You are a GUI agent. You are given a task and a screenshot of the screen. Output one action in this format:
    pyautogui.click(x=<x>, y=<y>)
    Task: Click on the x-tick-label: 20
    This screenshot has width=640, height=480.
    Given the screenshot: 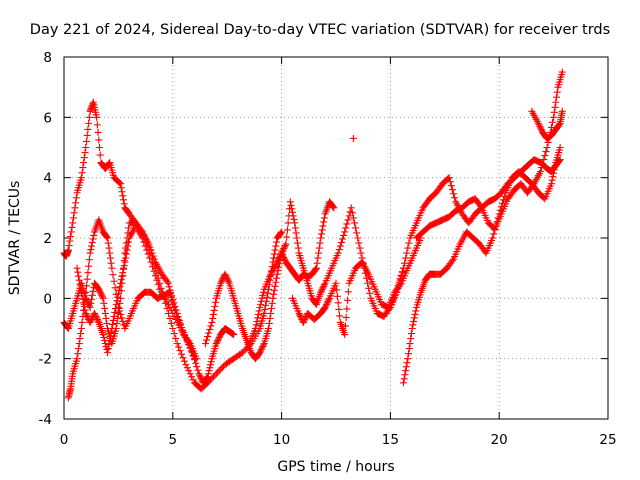 What is the action you would take?
    pyautogui.click(x=499, y=440)
    